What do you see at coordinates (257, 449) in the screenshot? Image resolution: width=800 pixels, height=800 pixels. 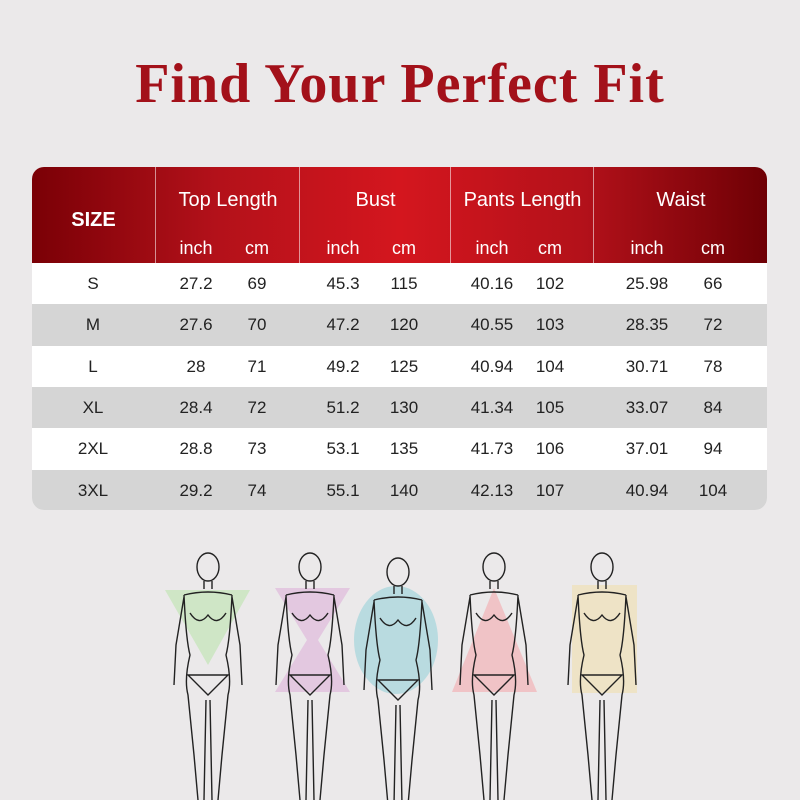 I see `value-cell: 73` at bounding box center [257, 449].